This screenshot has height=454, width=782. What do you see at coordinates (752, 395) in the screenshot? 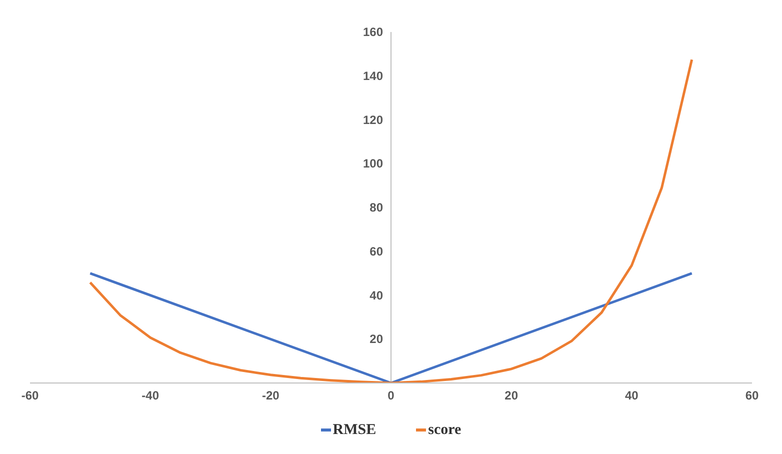
I see `x-tick-label: 60` at bounding box center [752, 395].